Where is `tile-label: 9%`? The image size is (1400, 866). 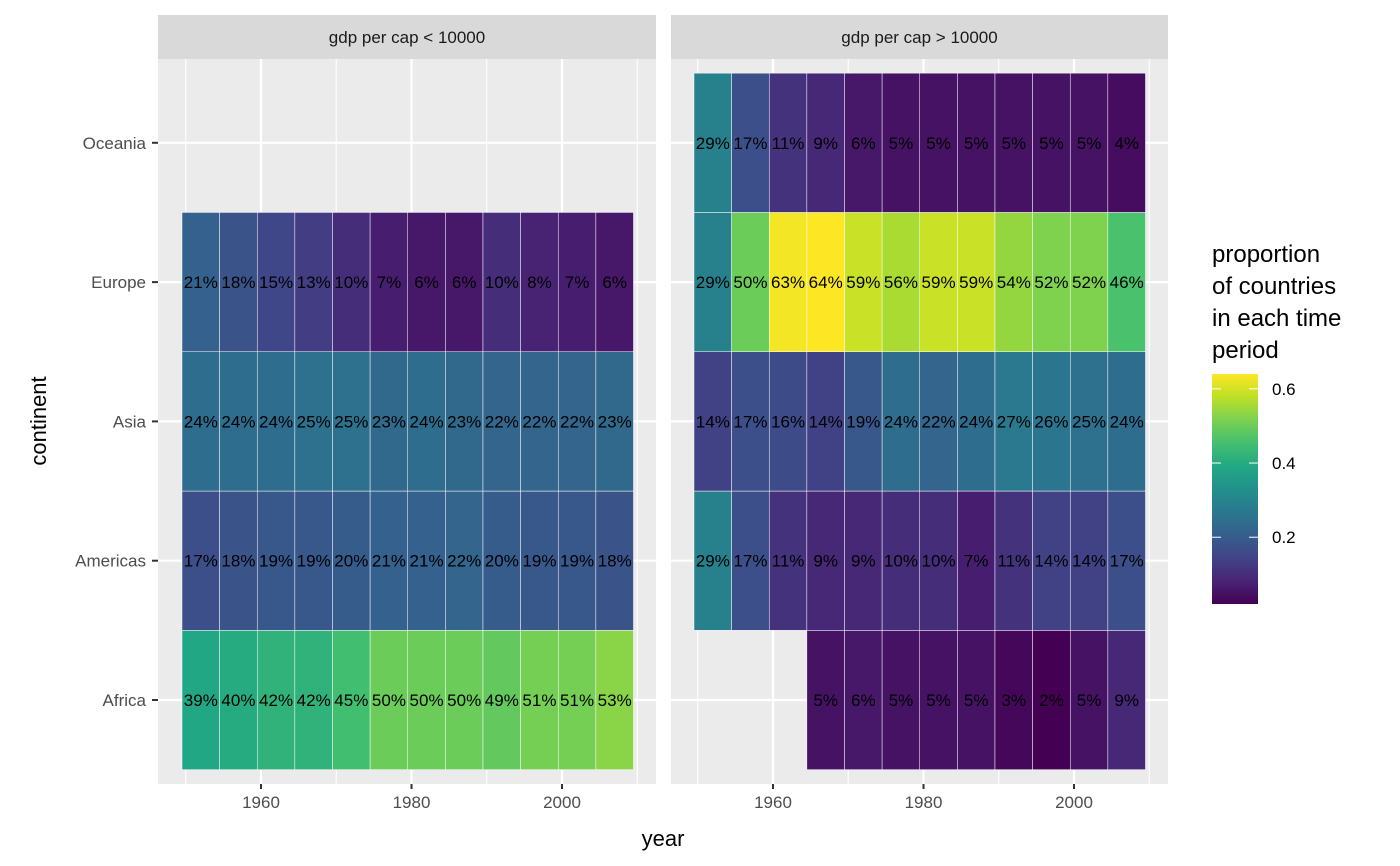 tile-label: 9% is located at coordinates (863, 561).